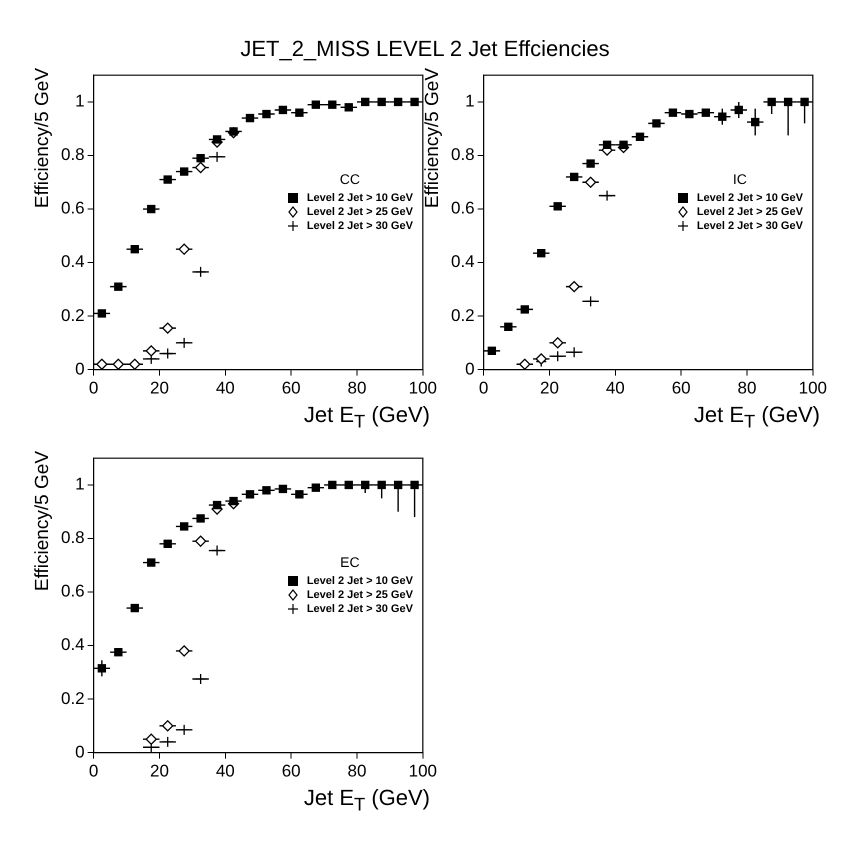 The height and width of the screenshot is (852, 850). Describe the element at coordinates (740, 179) in the screenshot. I see `annotation: IC` at that location.